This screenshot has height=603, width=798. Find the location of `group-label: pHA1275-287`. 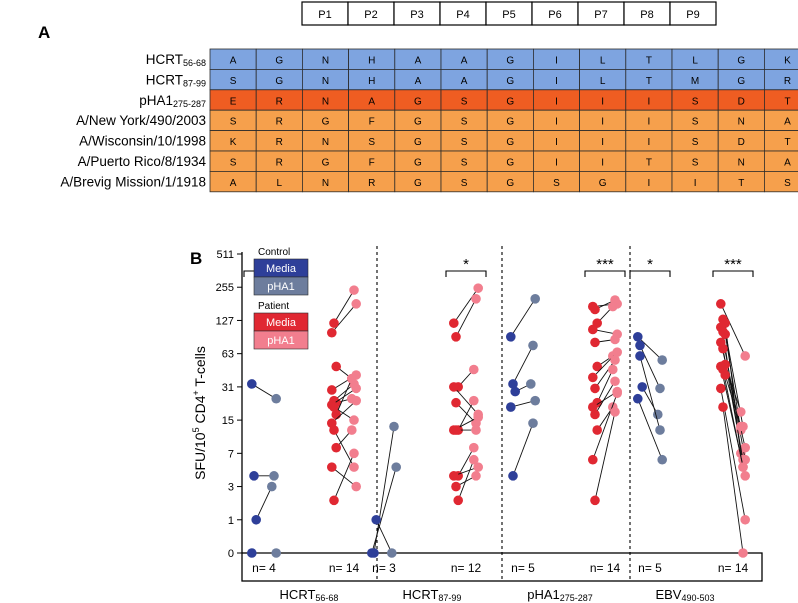

group-label: pHA1275-287 is located at coordinates (560, 595).